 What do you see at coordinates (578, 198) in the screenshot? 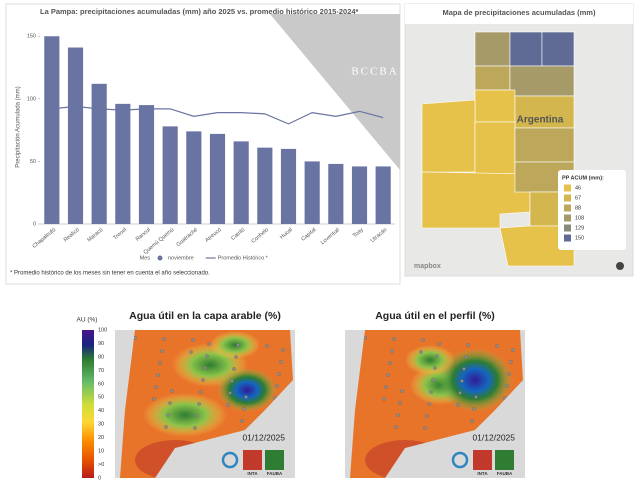
I see `legend-label: 67` at bounding box center [578, 198].